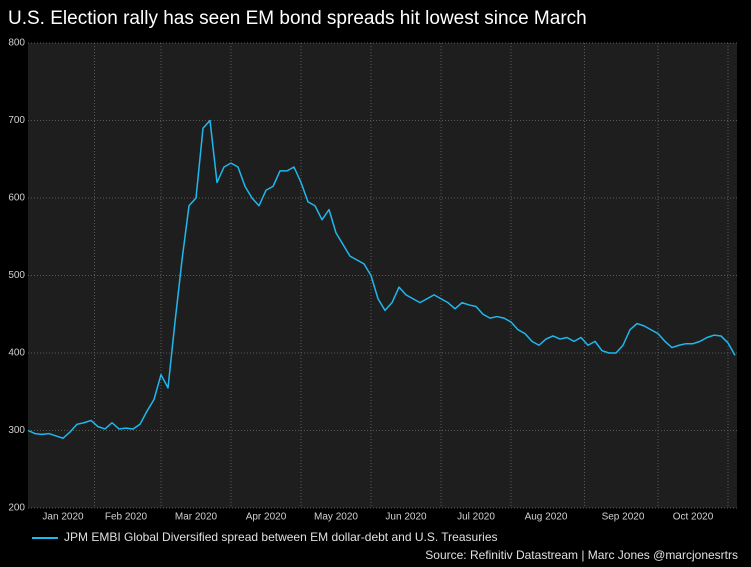  Describe the element at coordinates (16, 120) in the screenshot. I see `y-tick-label: 700` at that location.